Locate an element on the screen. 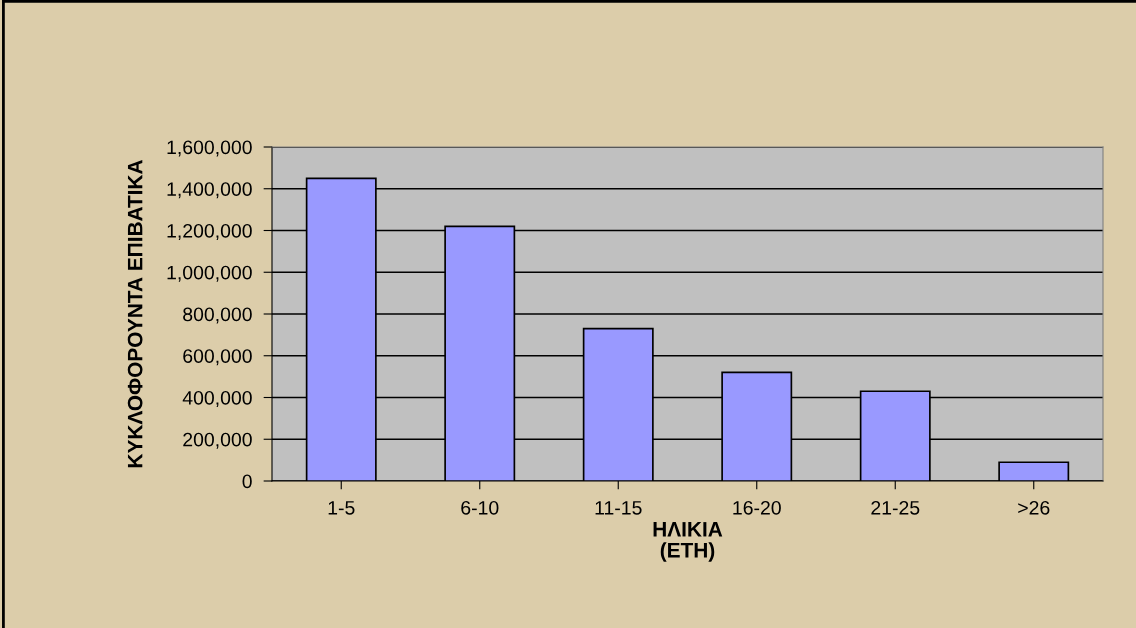  x-tick-label: 11-15 is located at coordinates (618, 508).